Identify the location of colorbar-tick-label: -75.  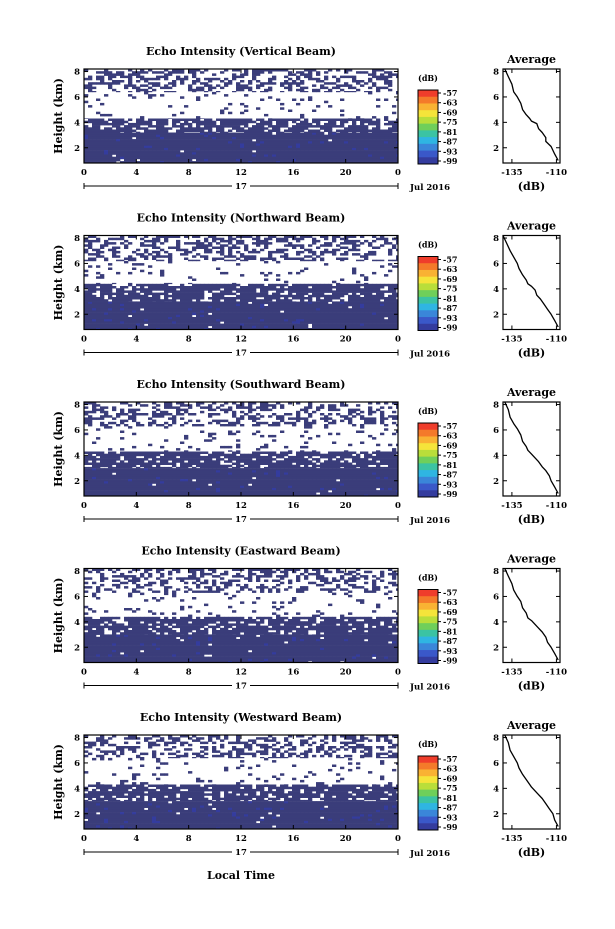
(450, 122).